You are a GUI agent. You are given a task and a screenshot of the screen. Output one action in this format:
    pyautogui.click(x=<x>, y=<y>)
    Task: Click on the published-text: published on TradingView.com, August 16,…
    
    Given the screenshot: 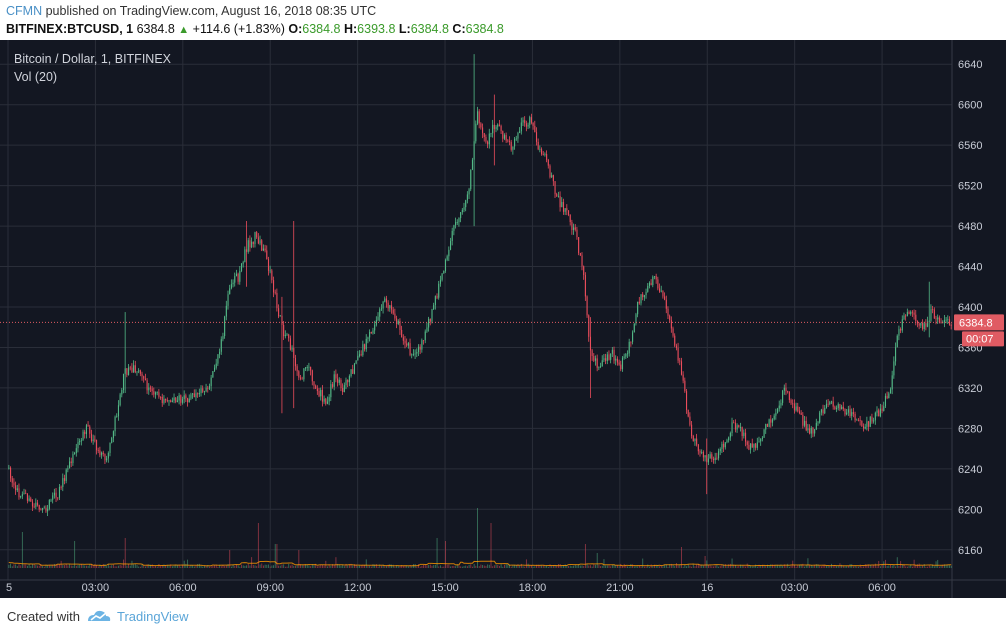 What is the action you would take?
    pyautogui.click(x=211, y=11)
    